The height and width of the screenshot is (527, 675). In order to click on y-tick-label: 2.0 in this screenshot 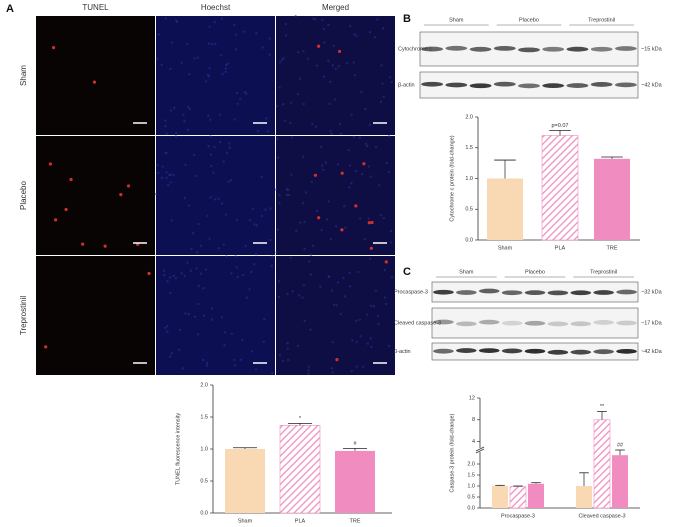, I will do `click(471, 464)`.